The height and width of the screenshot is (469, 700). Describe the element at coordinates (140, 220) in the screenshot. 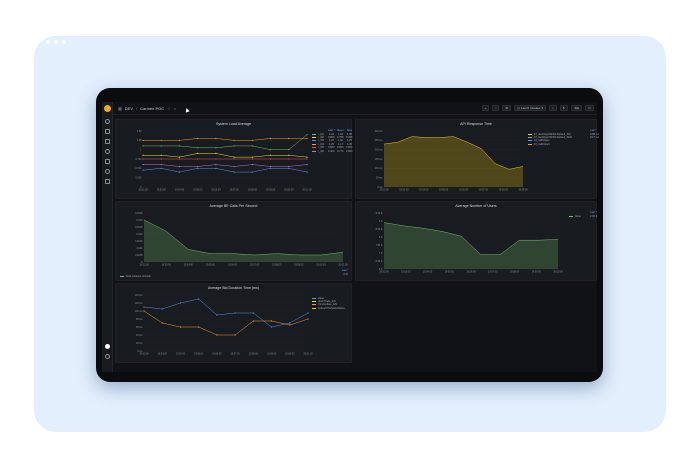

I see `y-tick-label: 0.003` at that location.